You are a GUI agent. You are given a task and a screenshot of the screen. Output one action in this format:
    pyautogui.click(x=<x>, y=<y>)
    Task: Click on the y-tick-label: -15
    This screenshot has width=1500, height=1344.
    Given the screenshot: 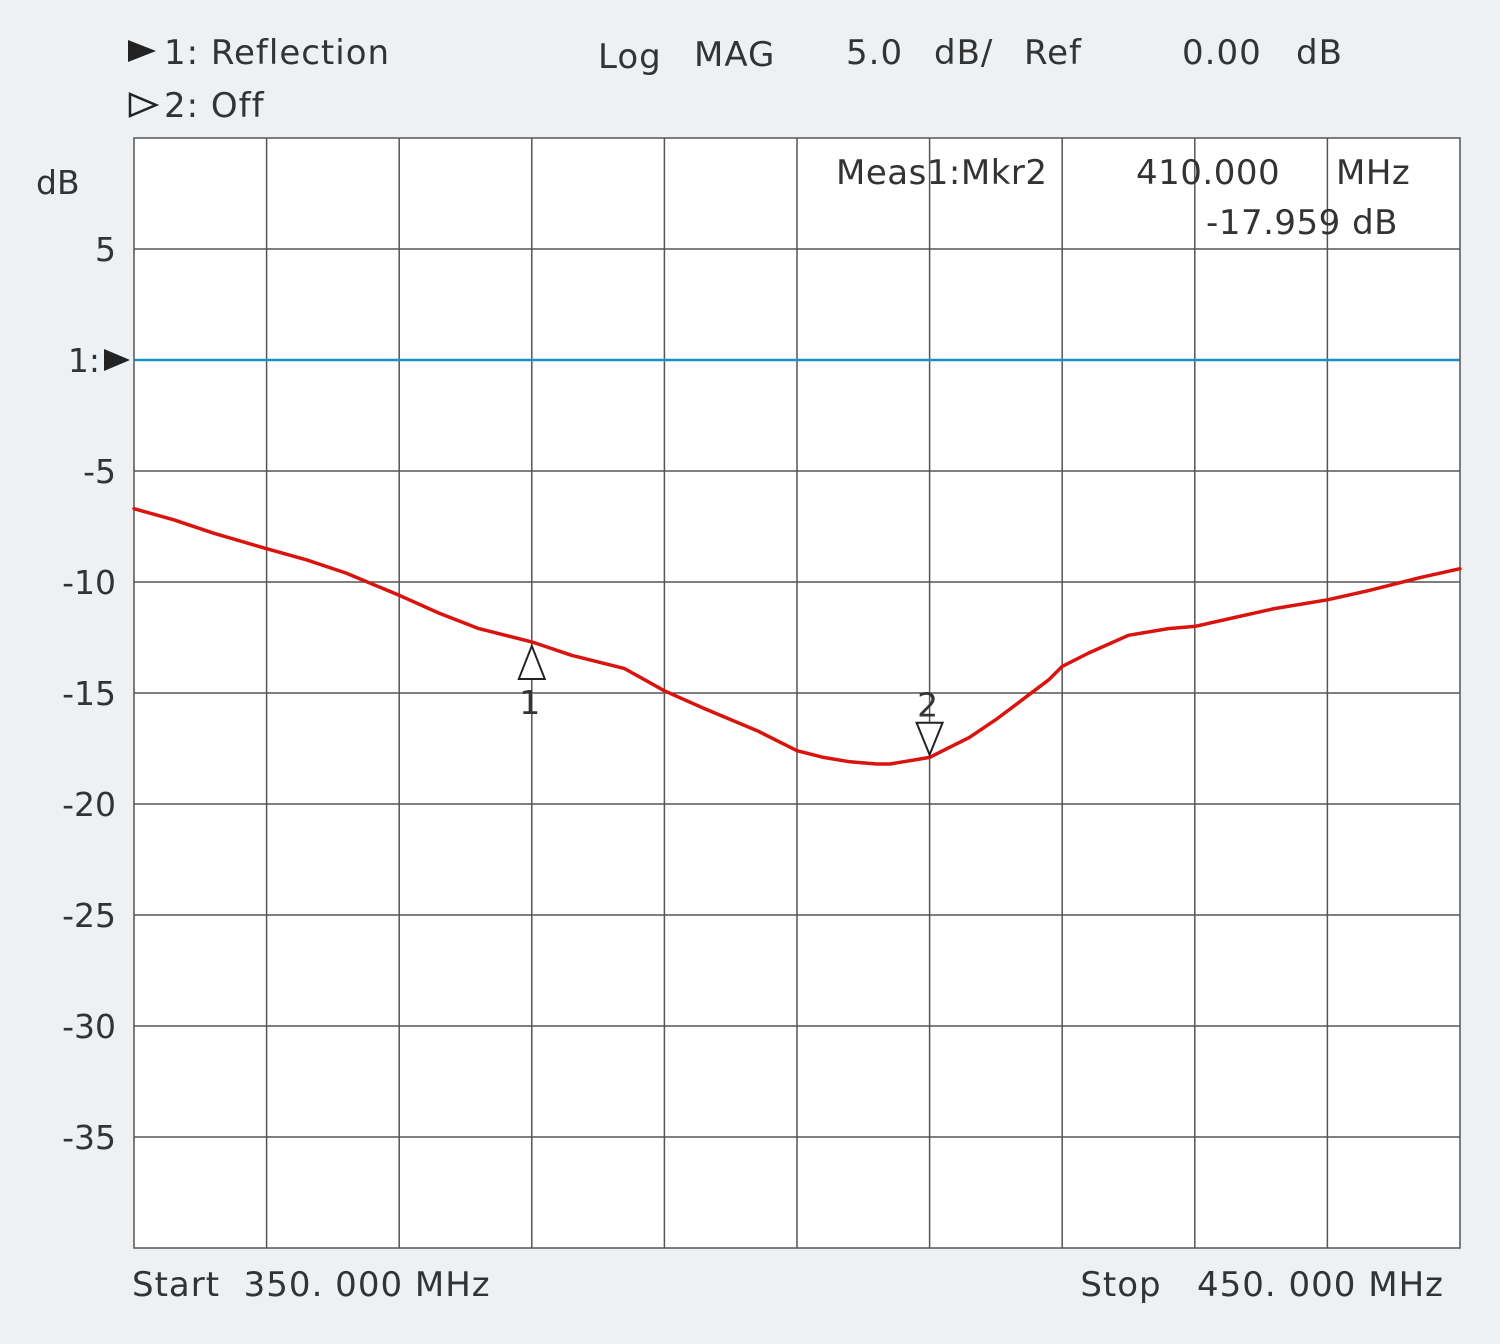 What is the action you would take?
    pyautogui.click(x=89, y=693)
    